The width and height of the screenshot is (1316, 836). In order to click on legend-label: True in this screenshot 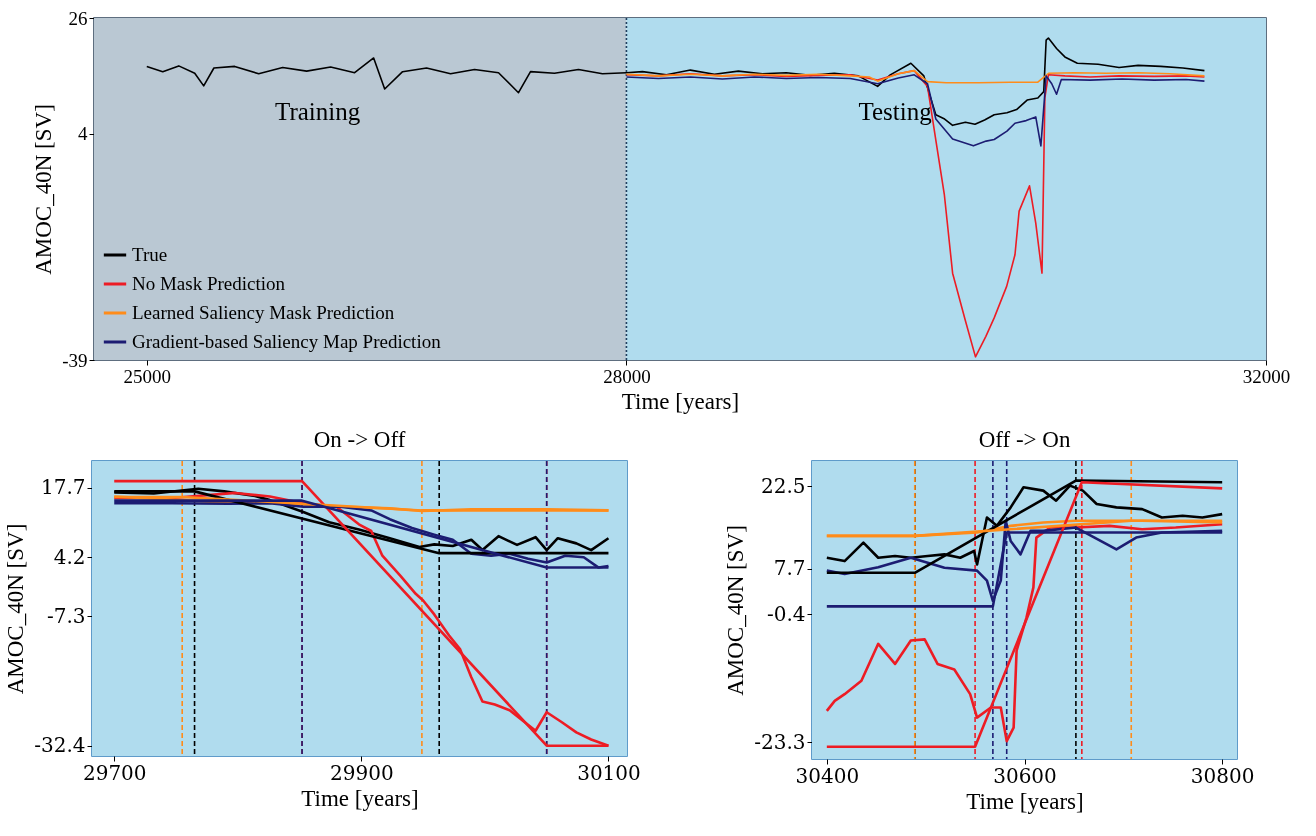, I will do `click(150, 254)`.